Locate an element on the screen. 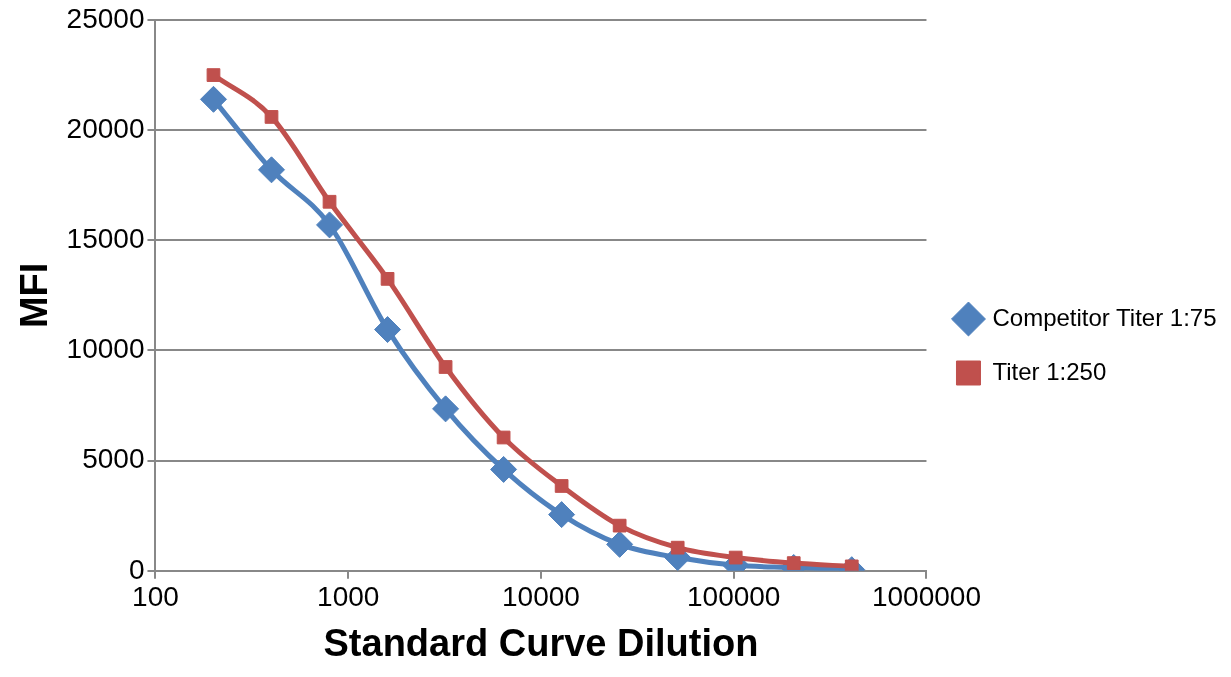 The height and width of the screenshot is (677, 1231). y-tick-label: 25000 is located at coordinates (105, 18).